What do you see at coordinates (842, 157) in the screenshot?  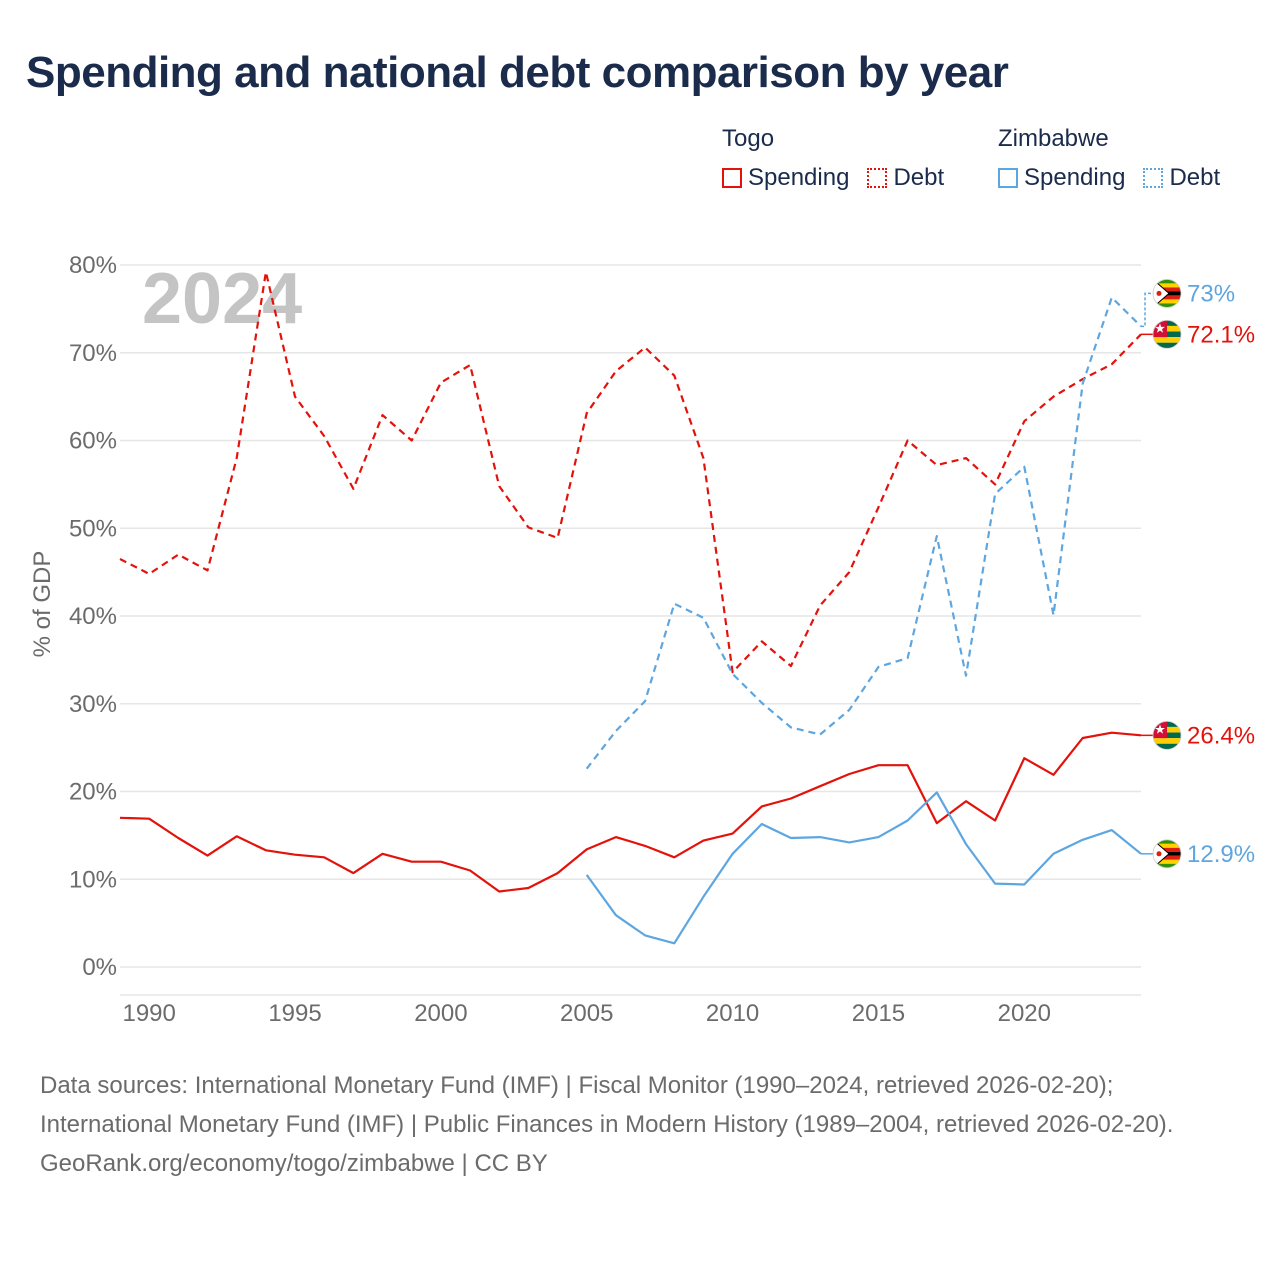 I see `legend-togo: Togo Spending Debt` at bounding box center [842, 157].